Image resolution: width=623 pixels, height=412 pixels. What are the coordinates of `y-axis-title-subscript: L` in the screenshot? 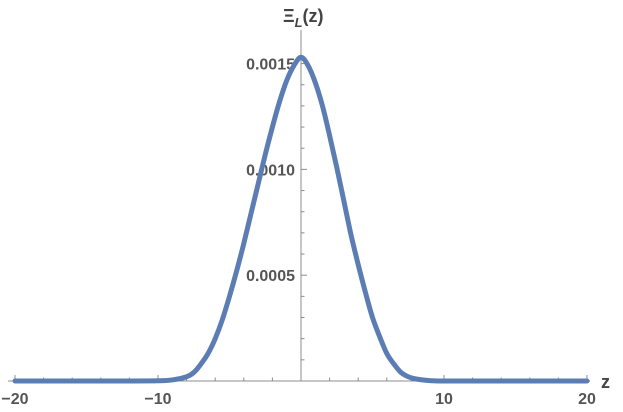 It's located at (299, 22).